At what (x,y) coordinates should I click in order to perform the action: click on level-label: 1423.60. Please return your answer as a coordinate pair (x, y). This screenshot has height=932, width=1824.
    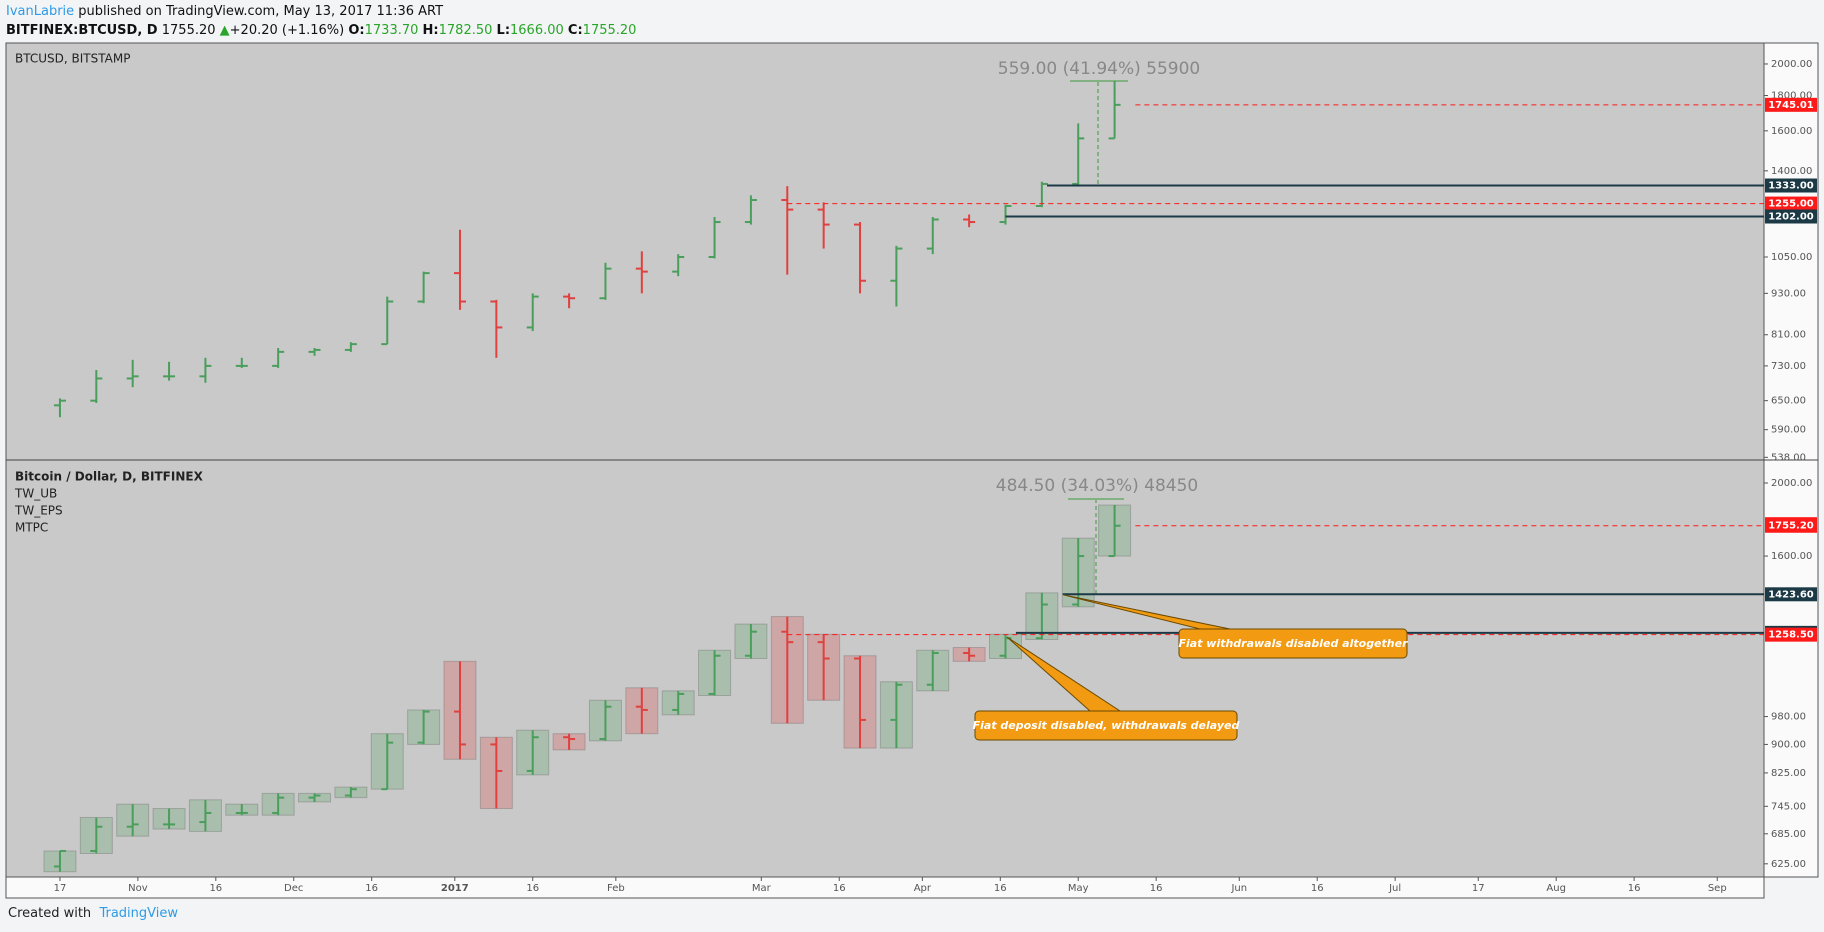
    Looking at the image, I should click on (1791, 594).